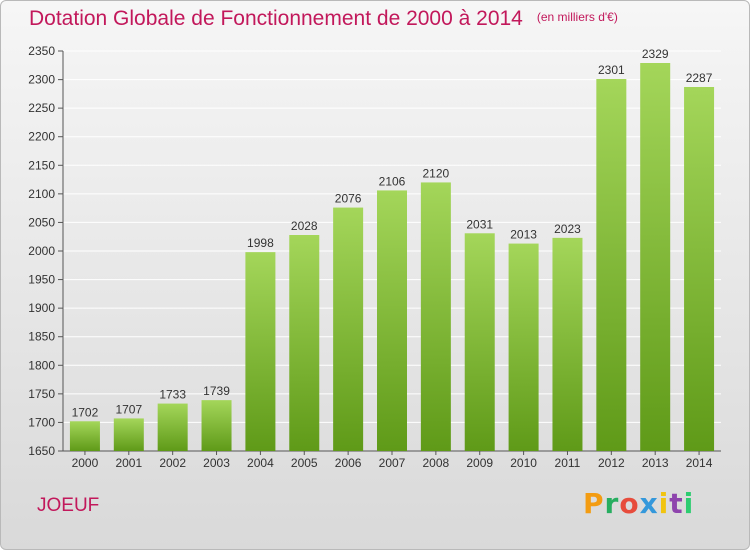 This screenshot has height=550, width=750. Describe the element at coordinates (655, 463) in the screenshot. I see `x-tick-label: 2013` at that location.